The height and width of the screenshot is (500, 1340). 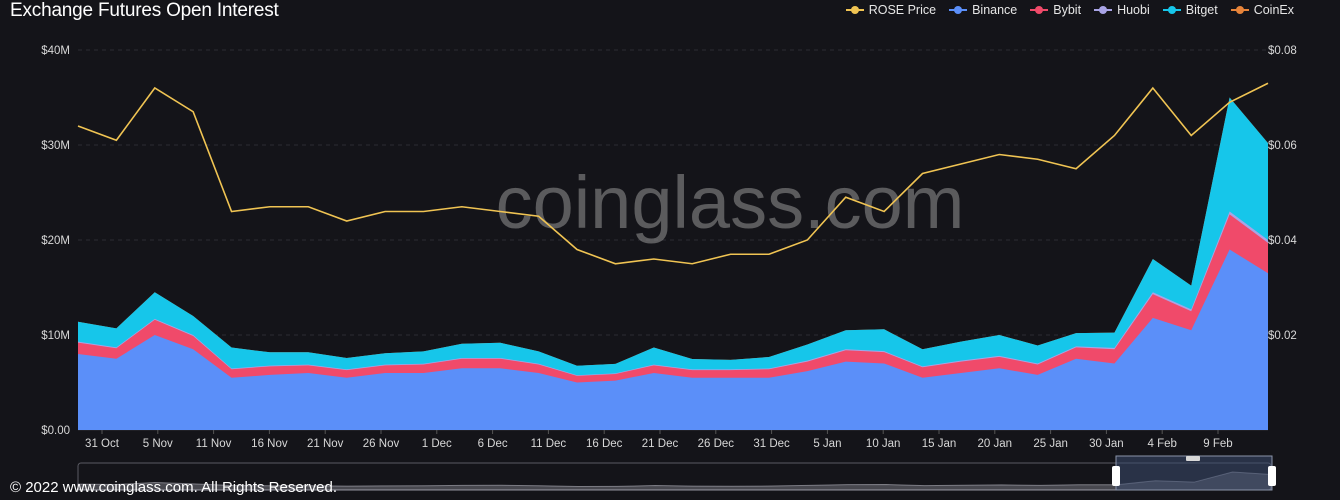 I want to click on y-right-tick-label: $0.02, so click(x=1282, y=336).